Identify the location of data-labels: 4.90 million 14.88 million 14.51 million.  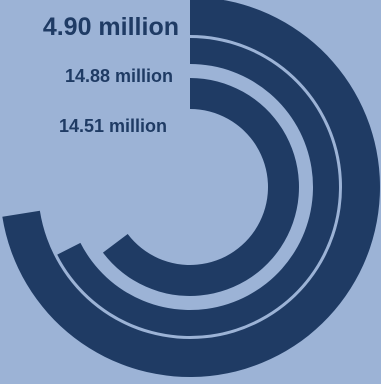
(111, 74).